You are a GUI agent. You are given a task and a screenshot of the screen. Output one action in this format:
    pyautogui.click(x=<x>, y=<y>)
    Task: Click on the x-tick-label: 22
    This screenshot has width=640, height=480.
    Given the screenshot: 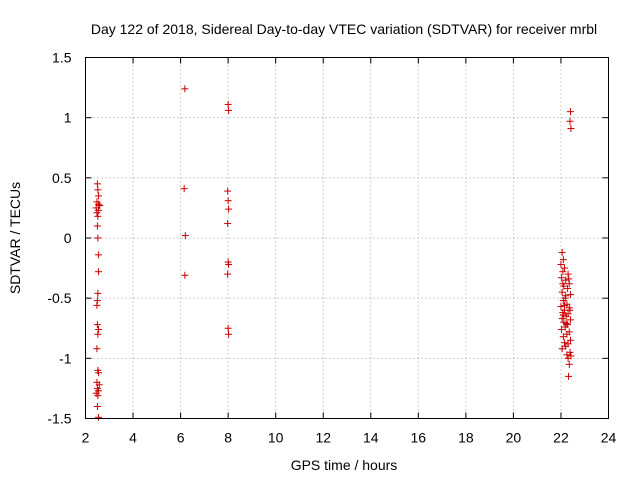 What is the action you would take?
    pyautogui.click(x=561, y=438)
    